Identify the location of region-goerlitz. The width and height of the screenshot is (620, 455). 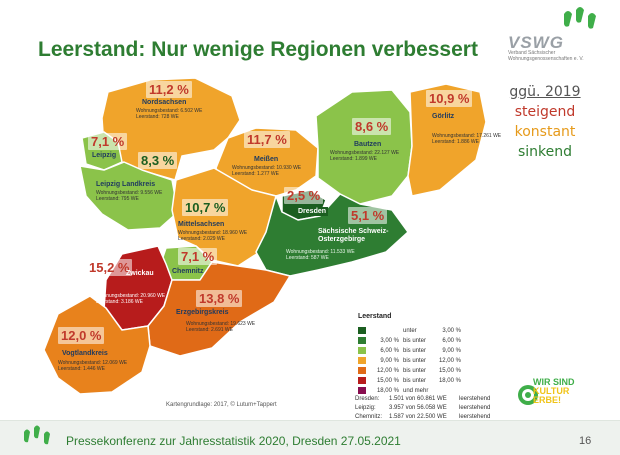
(447, 140).